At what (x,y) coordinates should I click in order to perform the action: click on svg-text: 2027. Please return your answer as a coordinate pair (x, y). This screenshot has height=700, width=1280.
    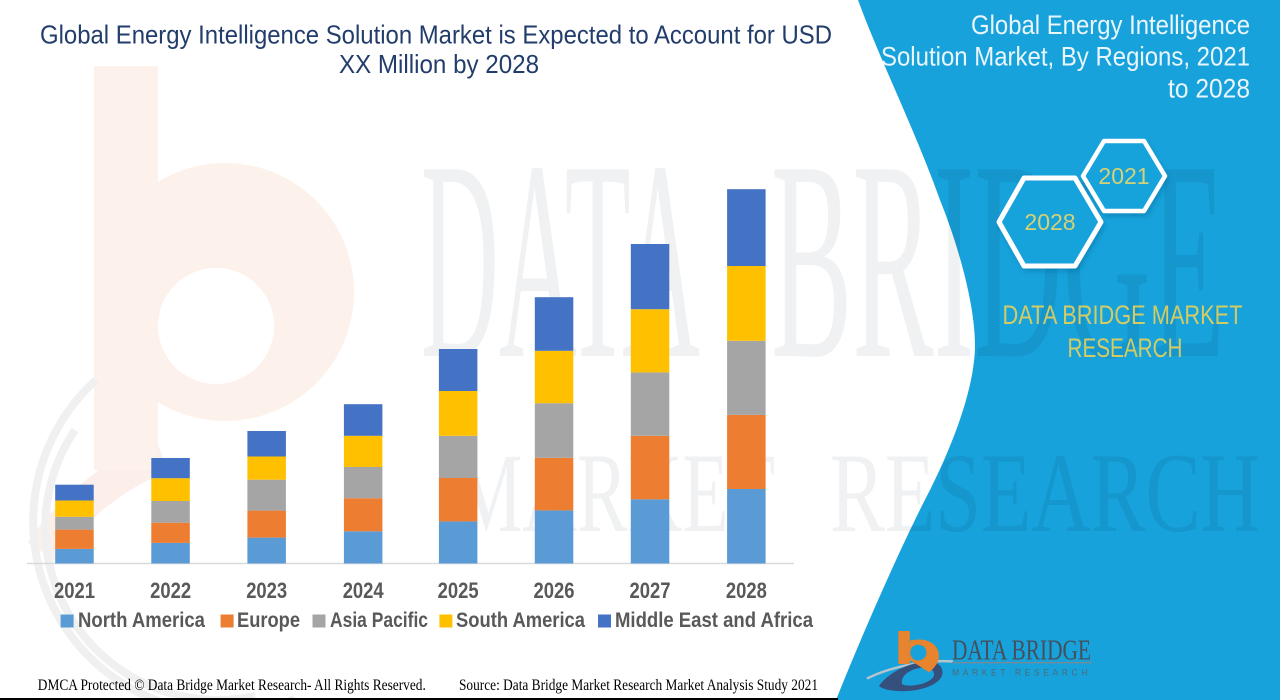
    Looking at the image, I should click on (650, 590).